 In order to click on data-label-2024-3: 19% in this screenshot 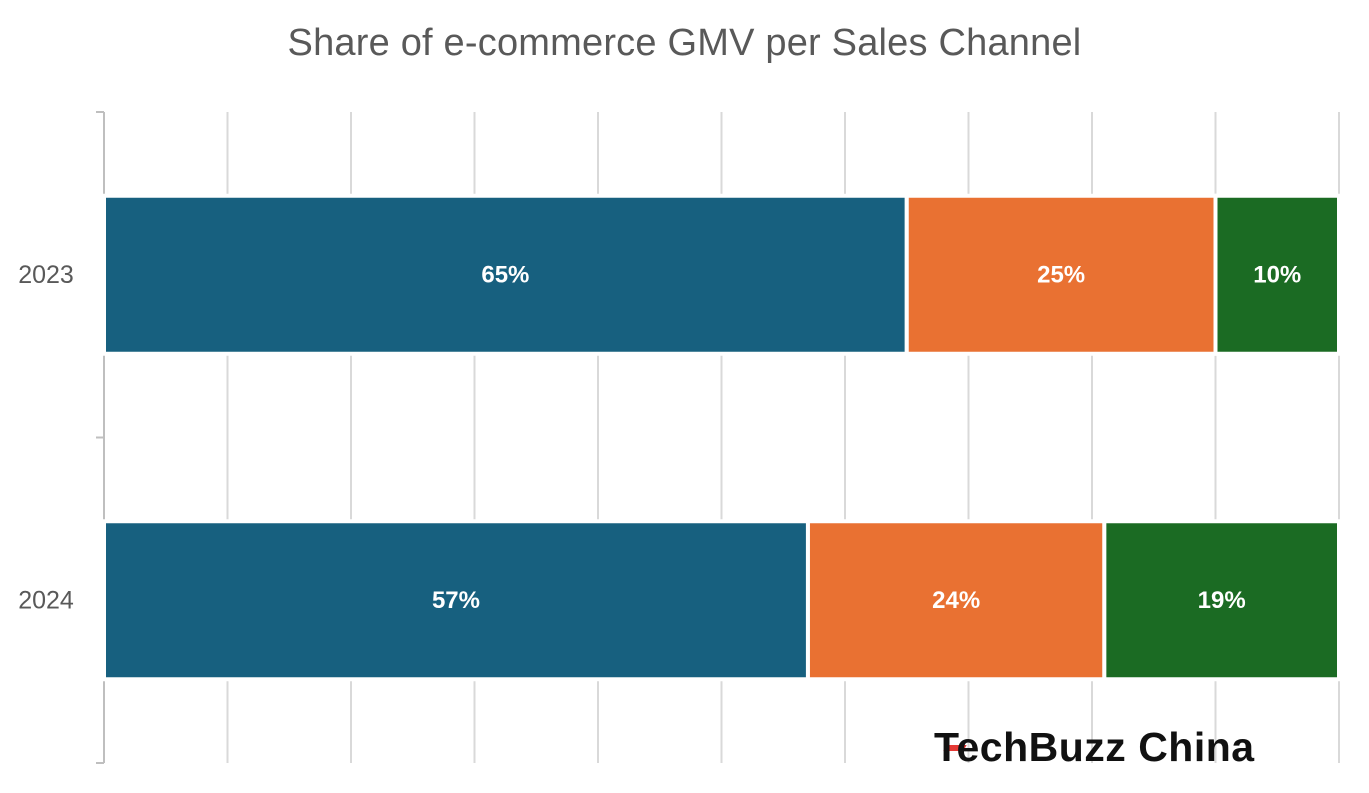, I will do `click(1222, 600)`.